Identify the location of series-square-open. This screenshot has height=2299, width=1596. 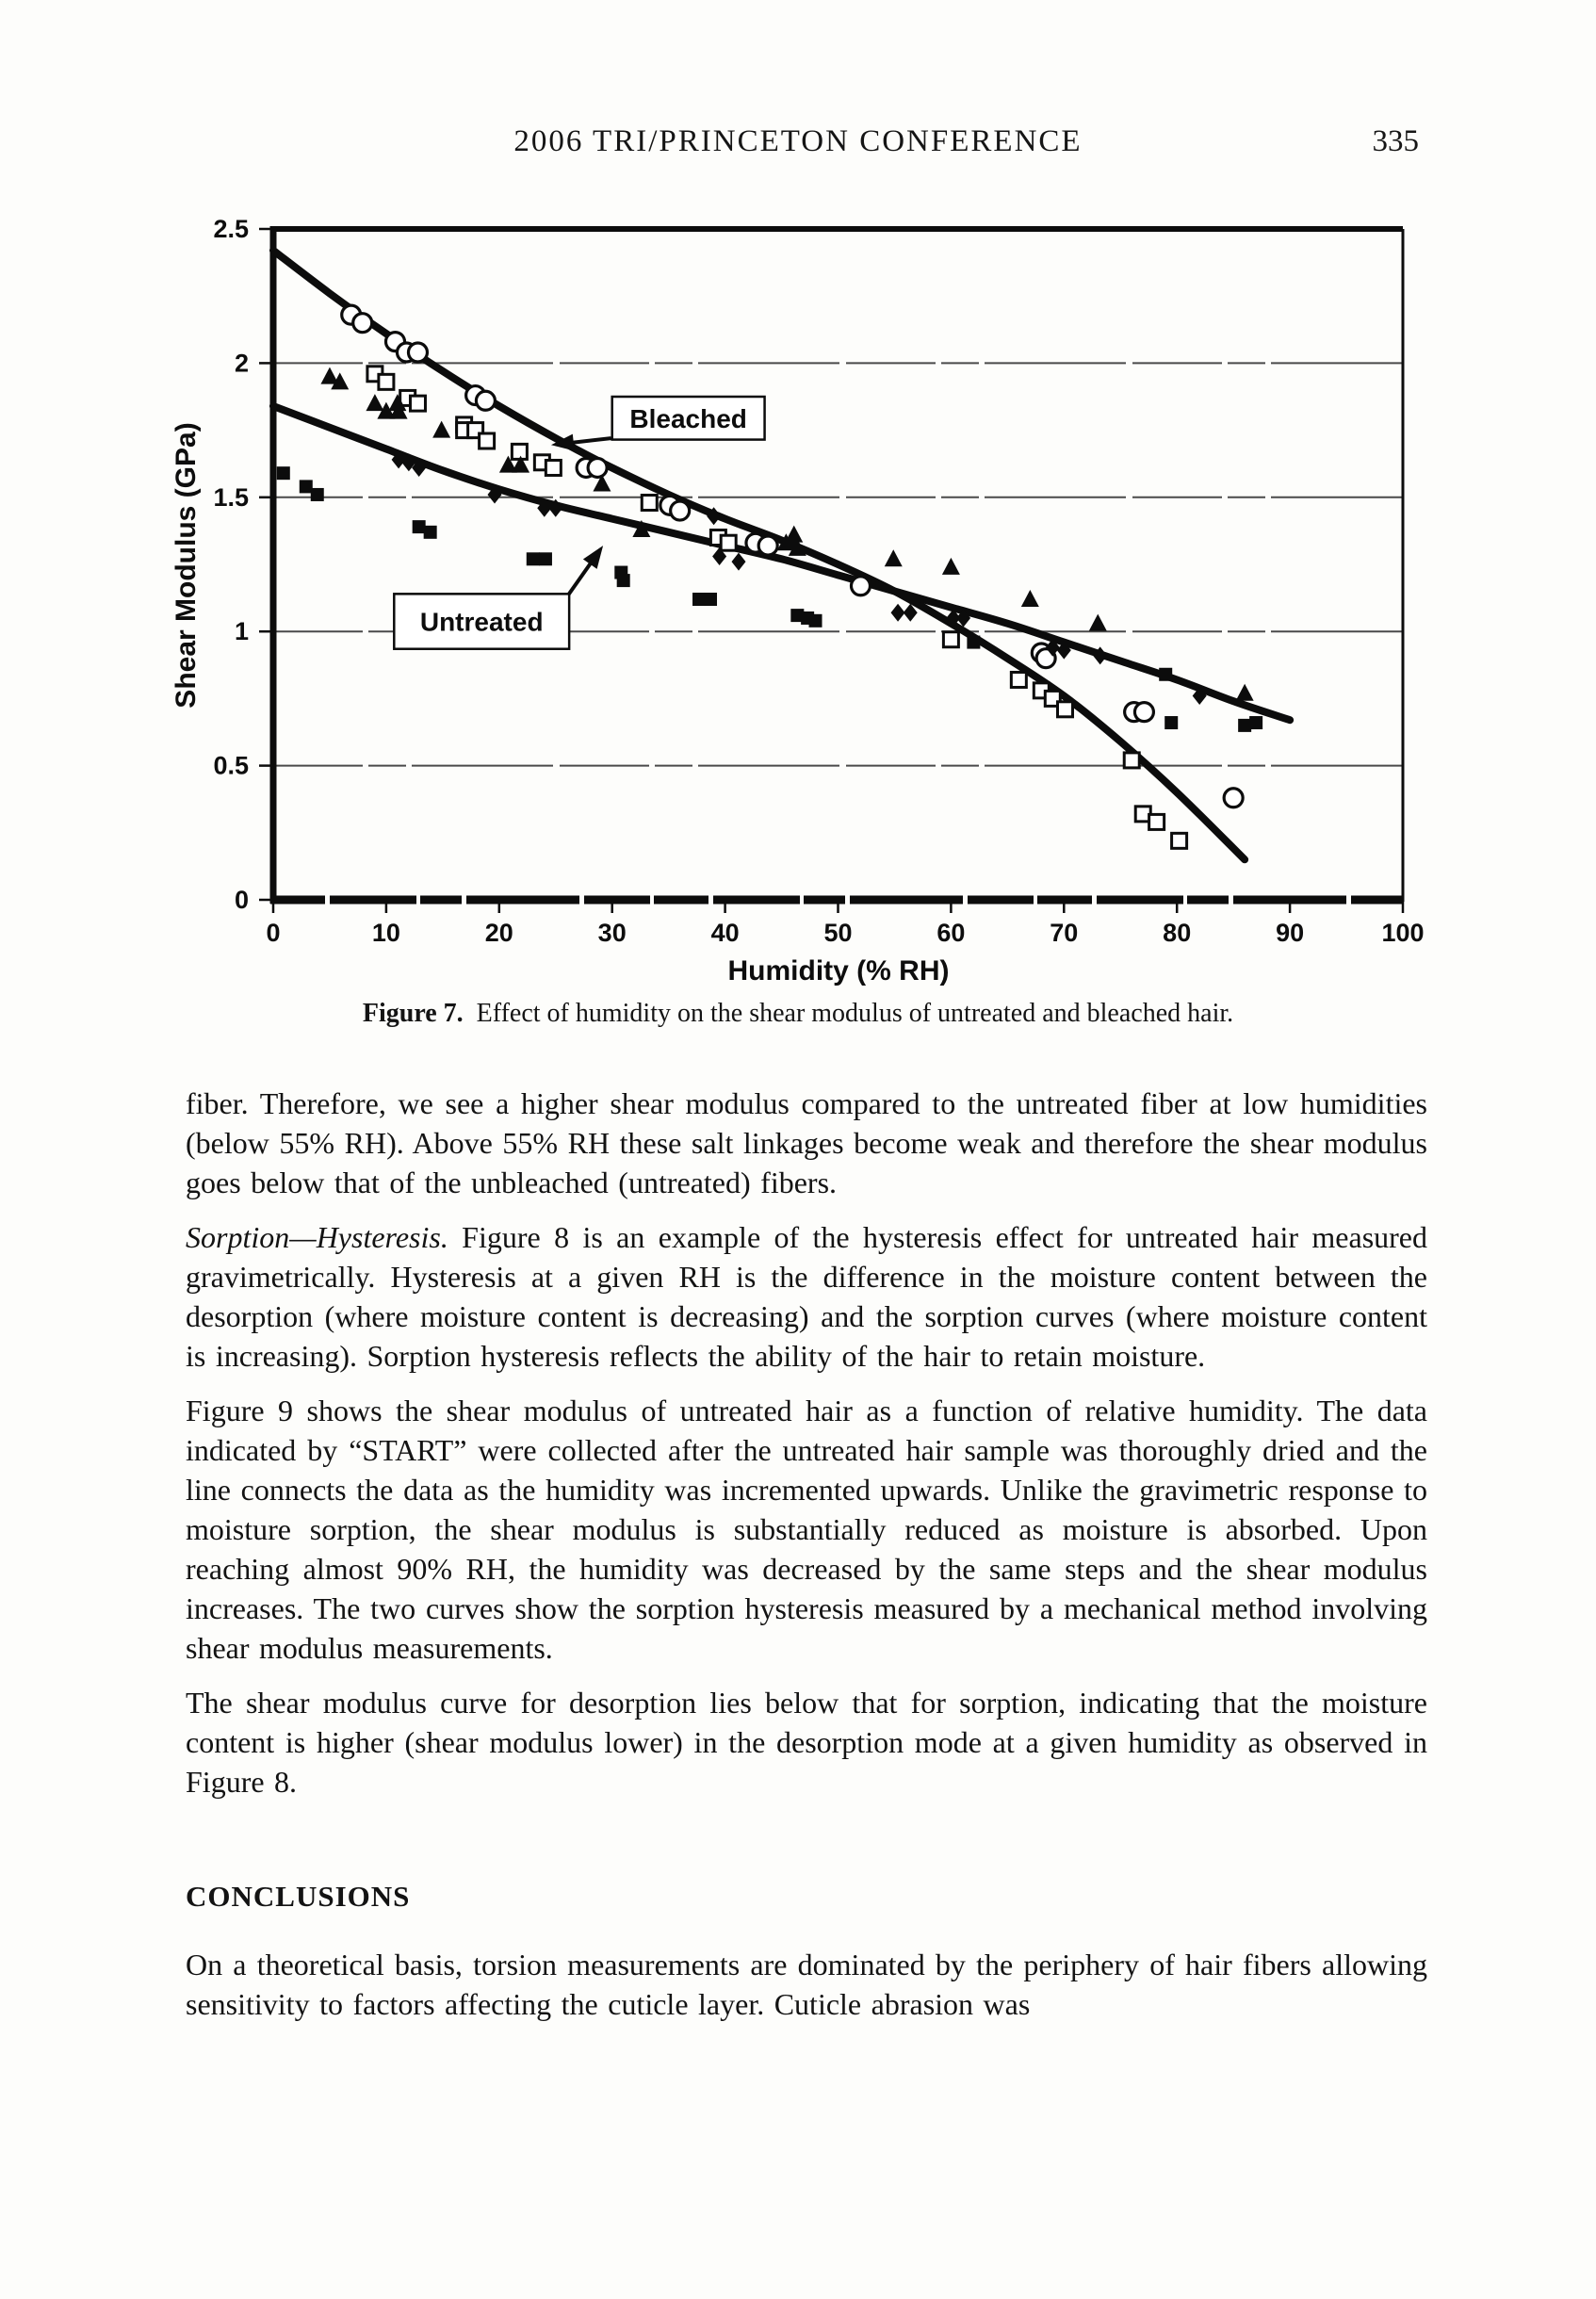
(777, 608).